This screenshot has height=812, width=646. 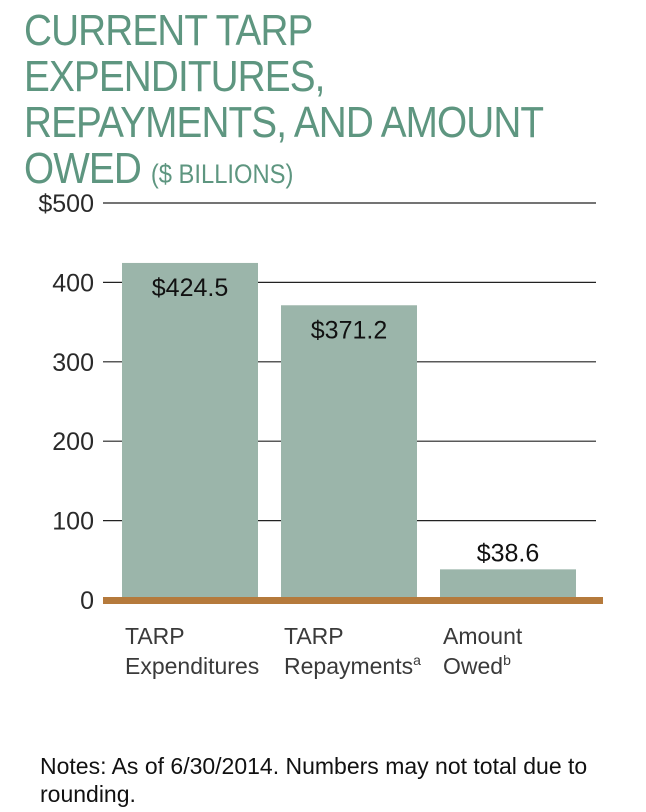 I want to click on x-category-label: TARP Repaymentsa, so click(x=352, y=651).